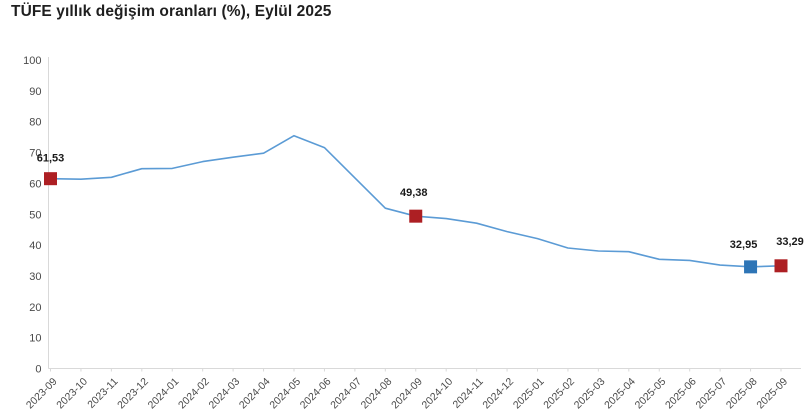 The image size is (809, 420). I want to click on x-tick-label: 2024-06, so click(316, 394).